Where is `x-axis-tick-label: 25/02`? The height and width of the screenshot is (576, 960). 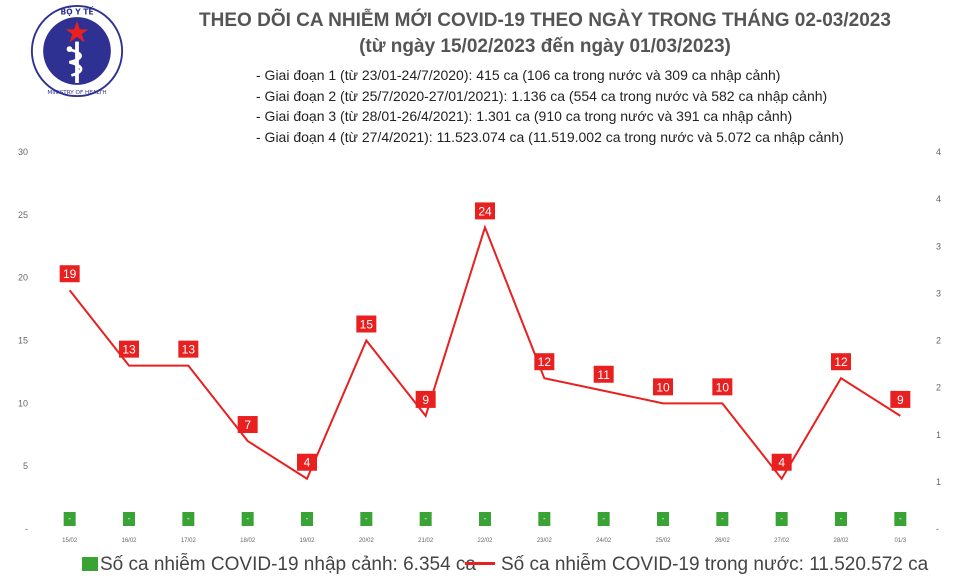 x-axis-tick-label: 25/02 is located at coordinates (663, 541).